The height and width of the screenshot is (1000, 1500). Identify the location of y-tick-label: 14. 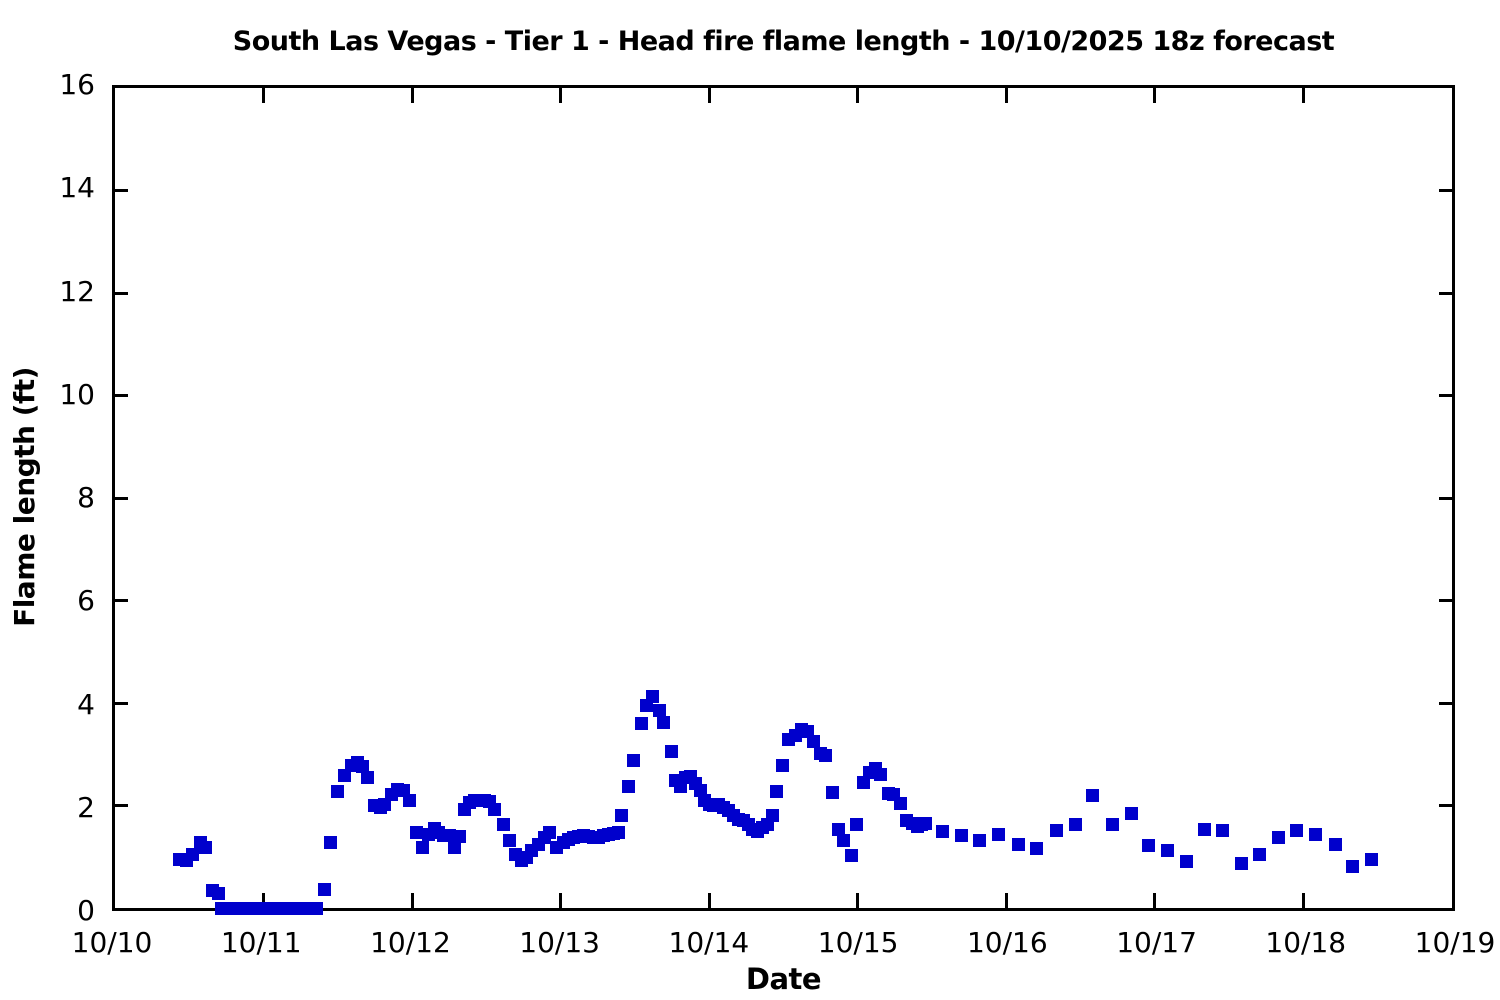
(77, 188).